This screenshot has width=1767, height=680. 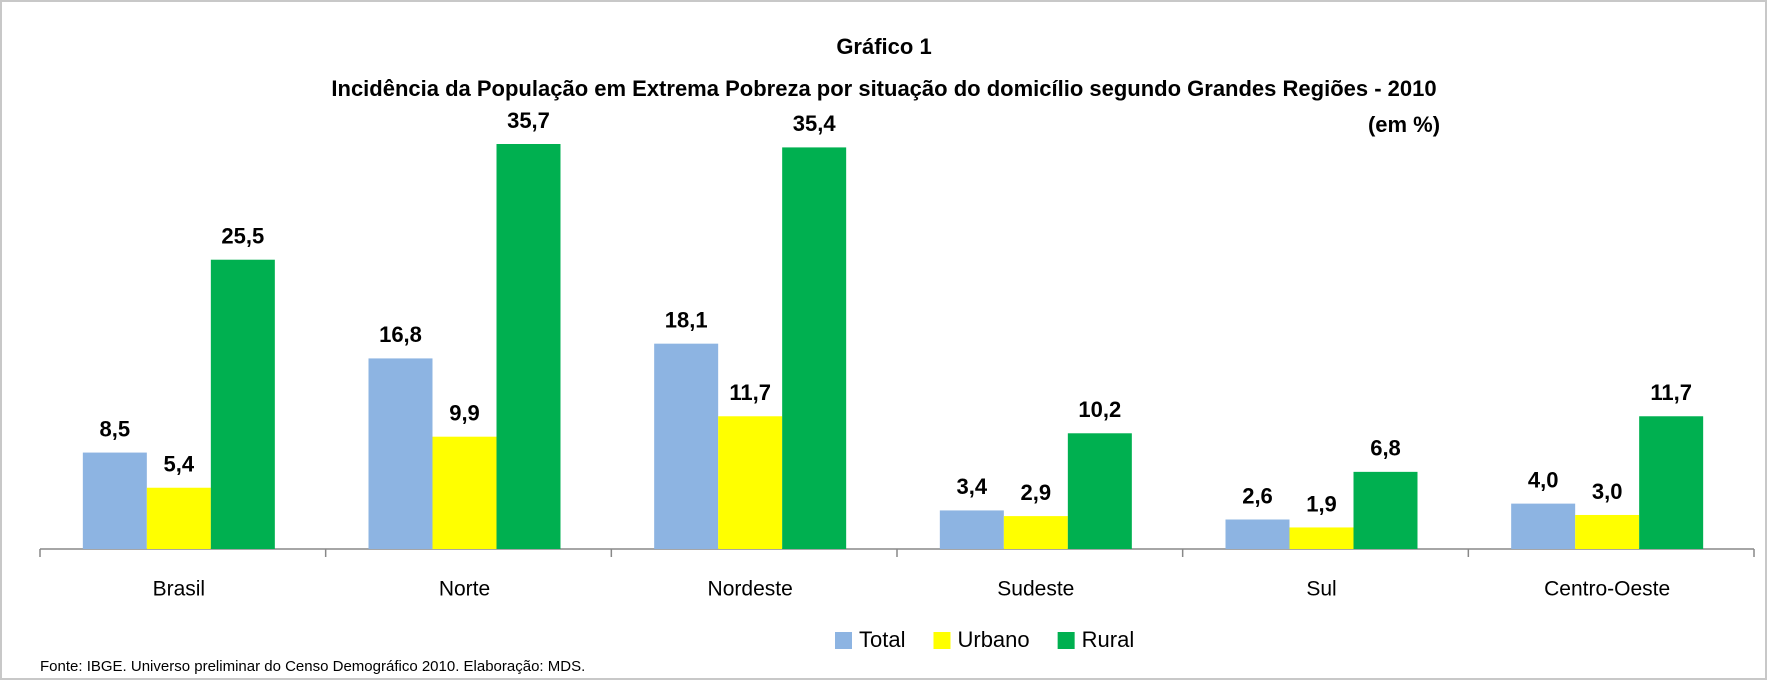 I want to click on value-label: 25,5, so click(x=242, y=236).